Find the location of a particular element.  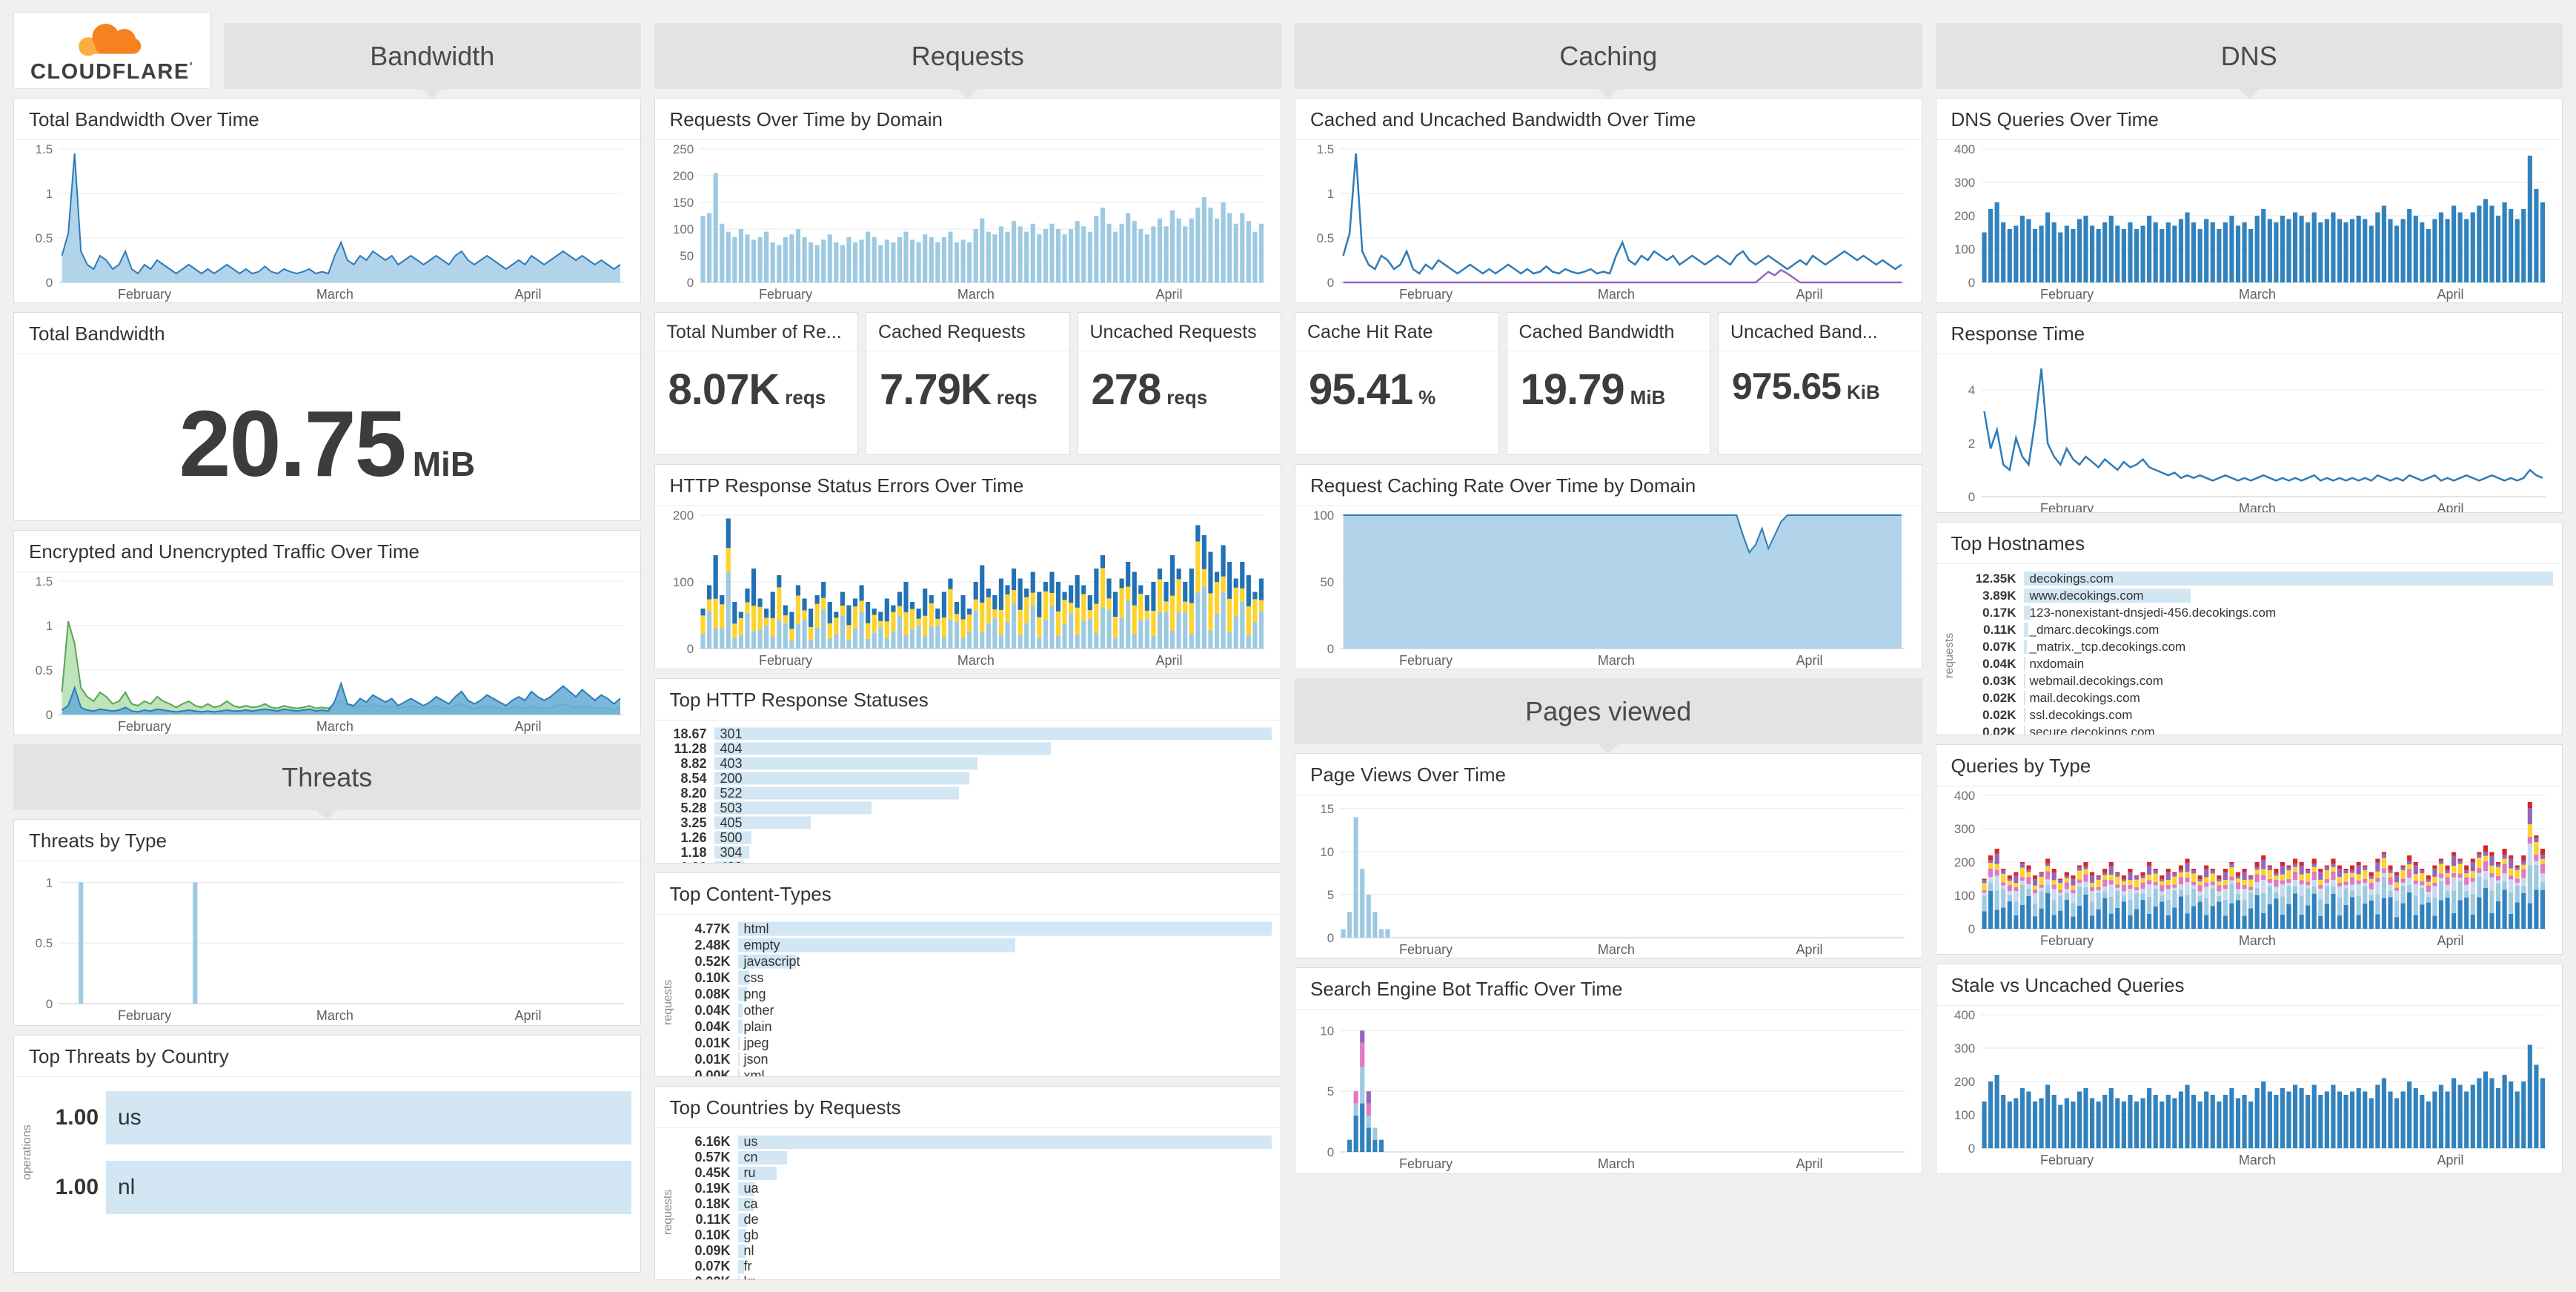

dns-queries-chart: 0 100 200 300 400 February March April is located at coordinates (2249, 222).